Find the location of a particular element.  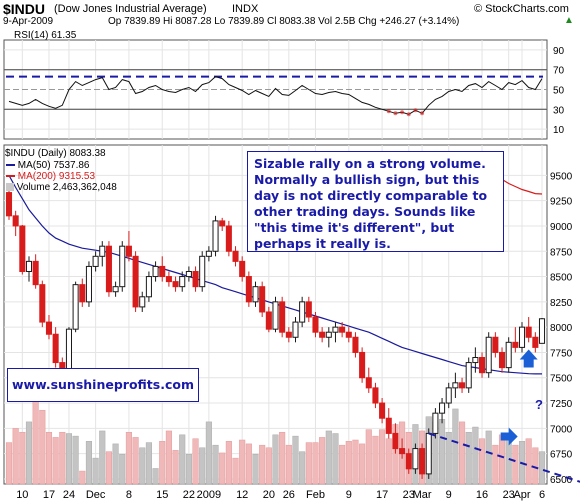

x-tick-label: 24 is located at coordinates (69, 495).